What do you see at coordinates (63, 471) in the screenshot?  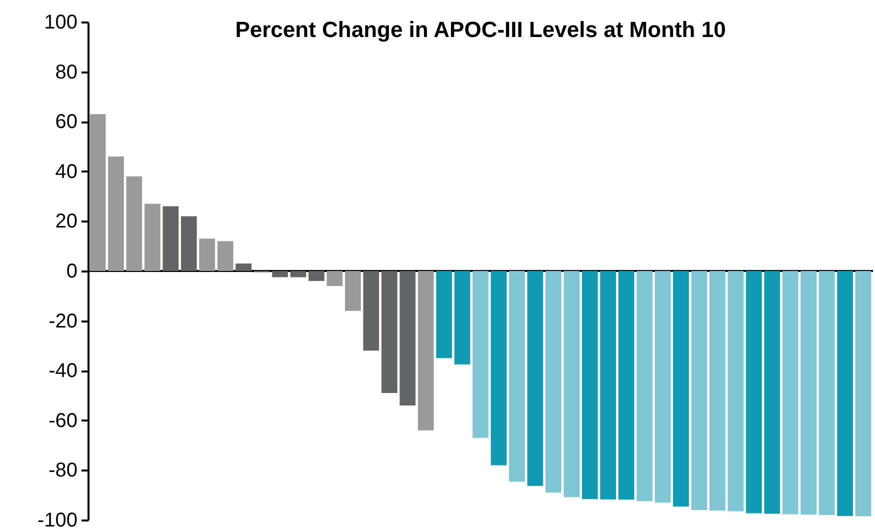 I see `y-tick-label: -80` at bounding box center [63, 471].